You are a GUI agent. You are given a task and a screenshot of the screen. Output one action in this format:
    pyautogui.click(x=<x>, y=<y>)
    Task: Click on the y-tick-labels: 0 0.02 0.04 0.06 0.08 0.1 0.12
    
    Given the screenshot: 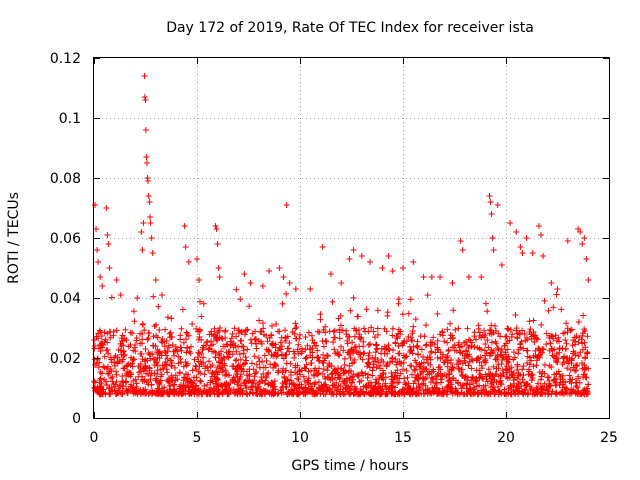 What is the action you would take?
    pyautogui.click(x=65, y=239)
    